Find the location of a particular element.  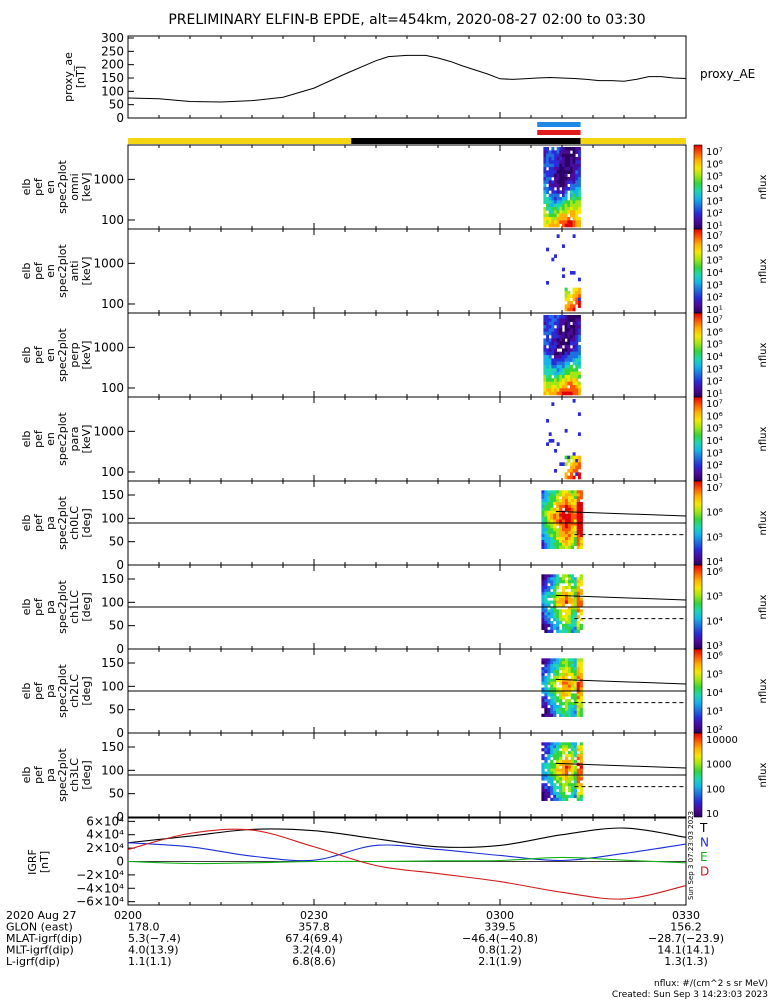

ae-ylabel-line: [nT] is located at coordinates (80, 77).